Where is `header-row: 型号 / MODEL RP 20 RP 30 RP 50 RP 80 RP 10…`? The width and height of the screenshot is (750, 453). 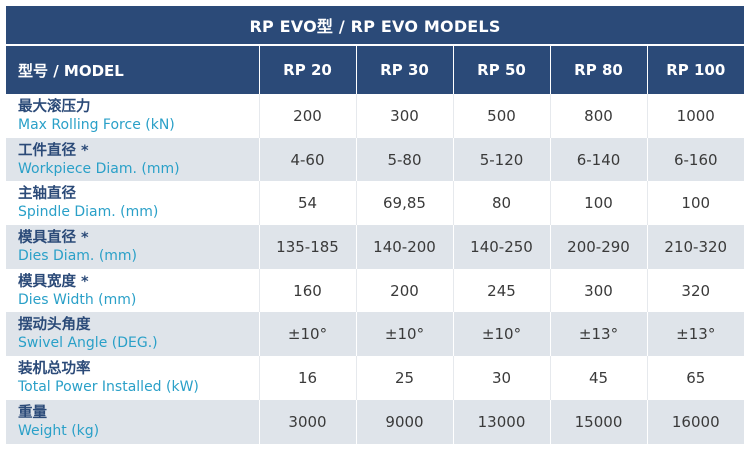 header-row: 型号 / MODEL RP 20 RP 30 RP 50 RP 80 RP 10… is located at coordinates (375, 70).